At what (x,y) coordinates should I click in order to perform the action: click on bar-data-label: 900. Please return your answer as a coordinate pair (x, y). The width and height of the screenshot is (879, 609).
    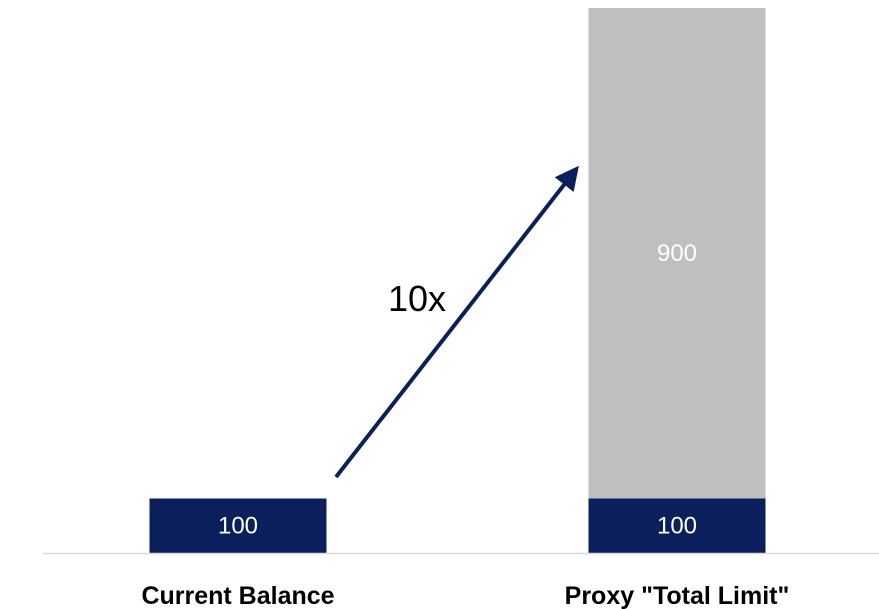
    Looking at the image, I should click on (677, 253).